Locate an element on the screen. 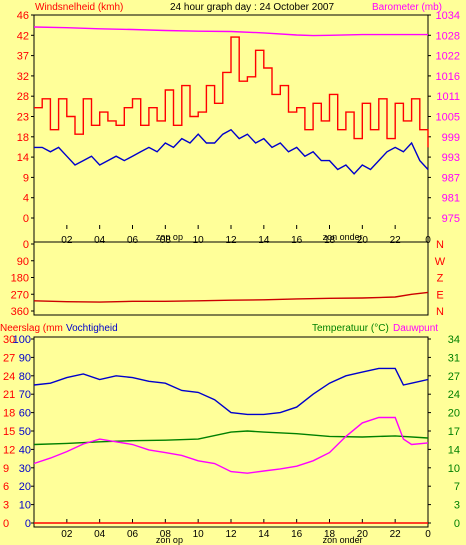  baro-axis-tick-label: 975 is located at coordinates (451, 219).